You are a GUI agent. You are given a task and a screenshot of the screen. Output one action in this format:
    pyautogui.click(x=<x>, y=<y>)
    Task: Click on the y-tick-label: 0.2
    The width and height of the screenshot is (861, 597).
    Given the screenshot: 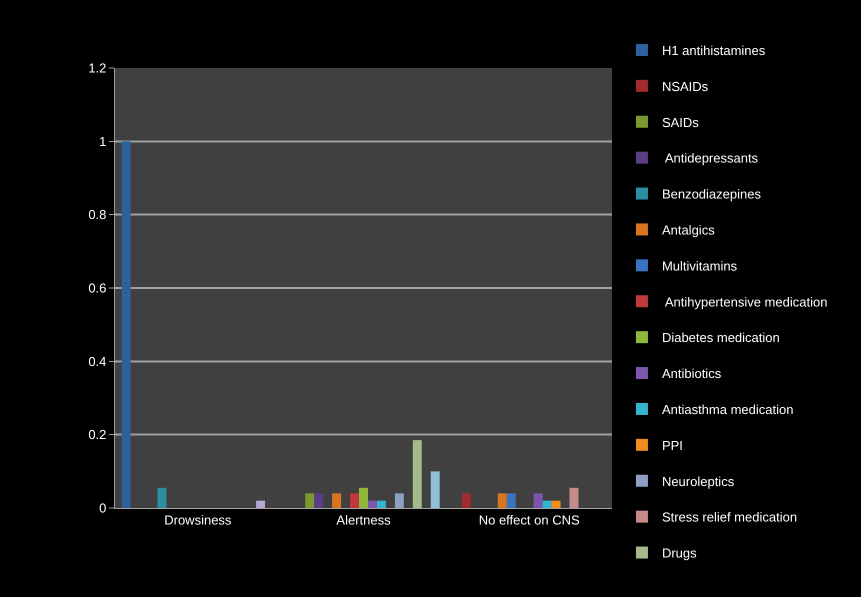 What is the action you would take?
    pyautogui.click(x=97, y=434)
    